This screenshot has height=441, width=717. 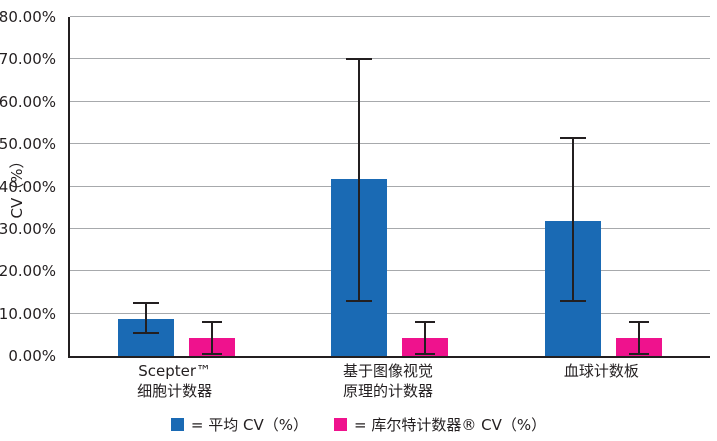 I want to click on x-category-label: Scepter™ 细胞计数器, so click(x=175, y=381).